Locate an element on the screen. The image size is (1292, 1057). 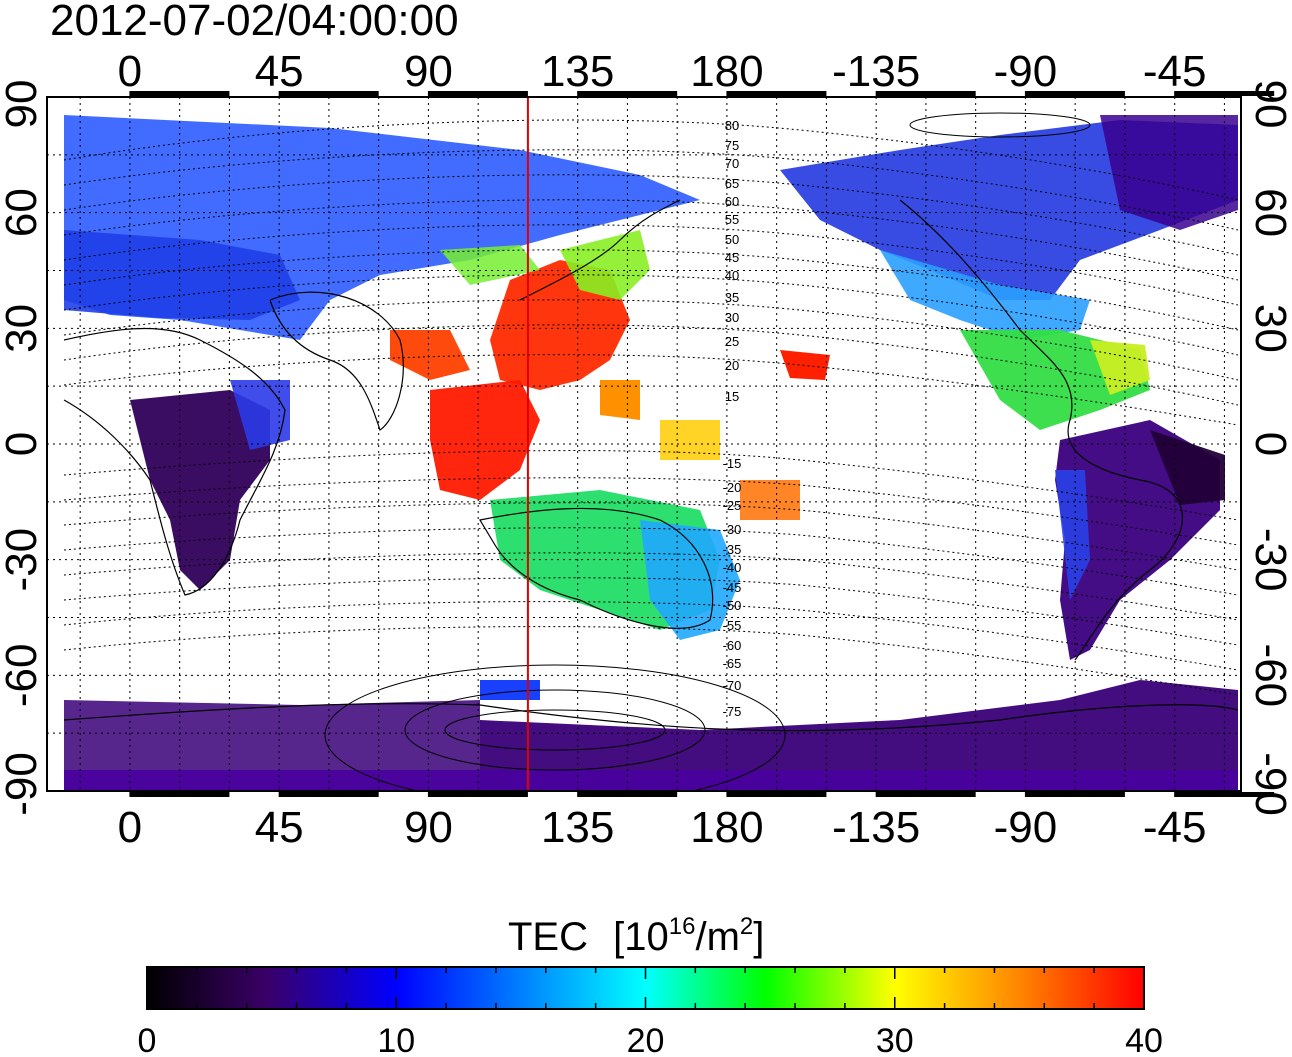
top-longitude-label: 180 is located at coordinates (726, 71).